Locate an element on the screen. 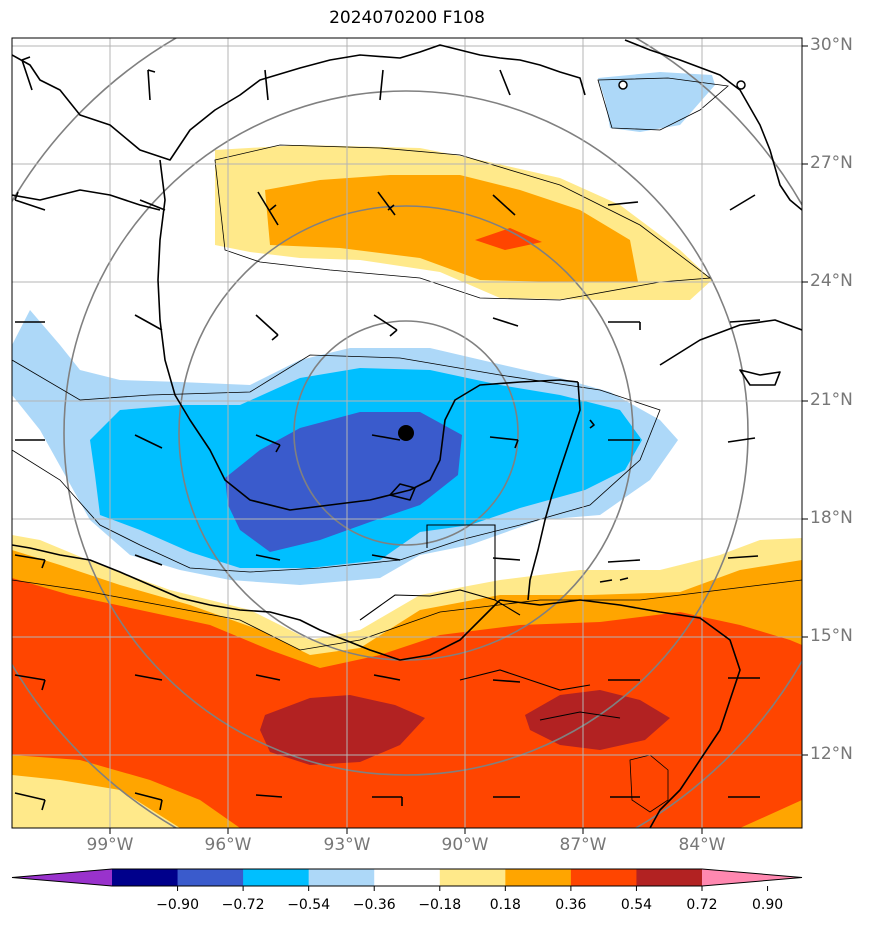  lon-label-93w: 93°W is located at coordinates (347, 845).